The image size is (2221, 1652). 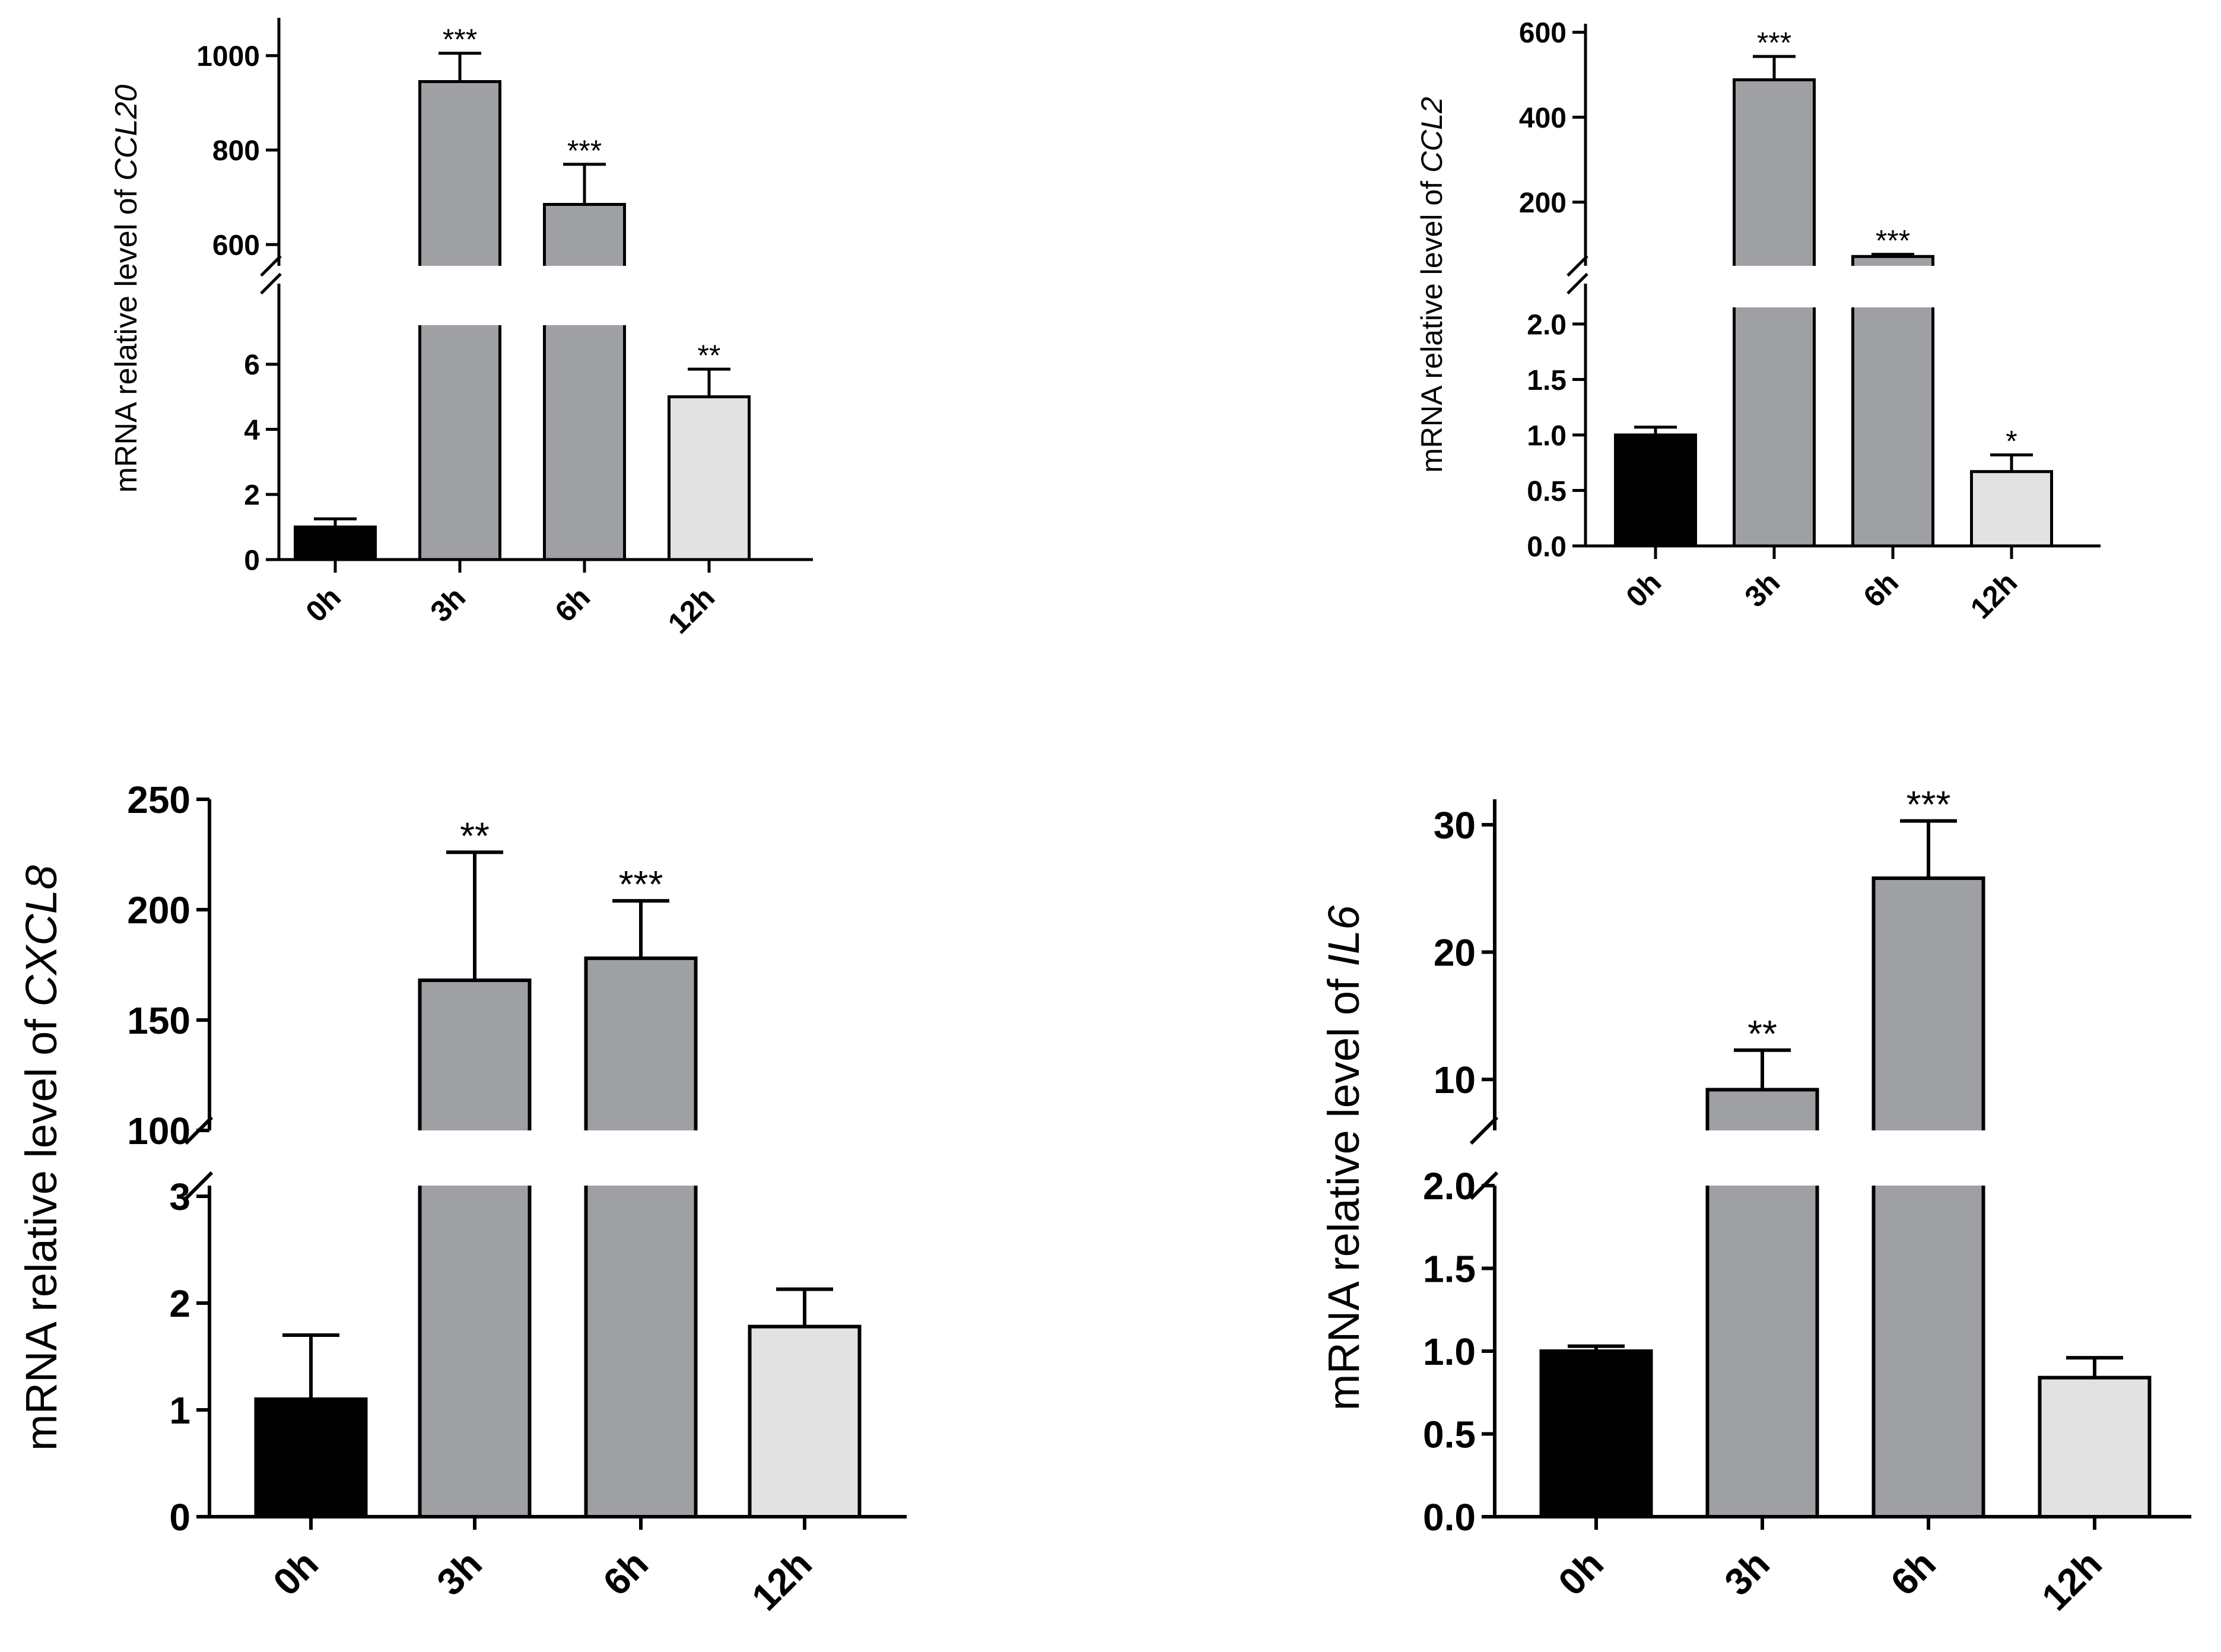 I want to click on bar-outline-3h-upper, so click(x=459, y=173).